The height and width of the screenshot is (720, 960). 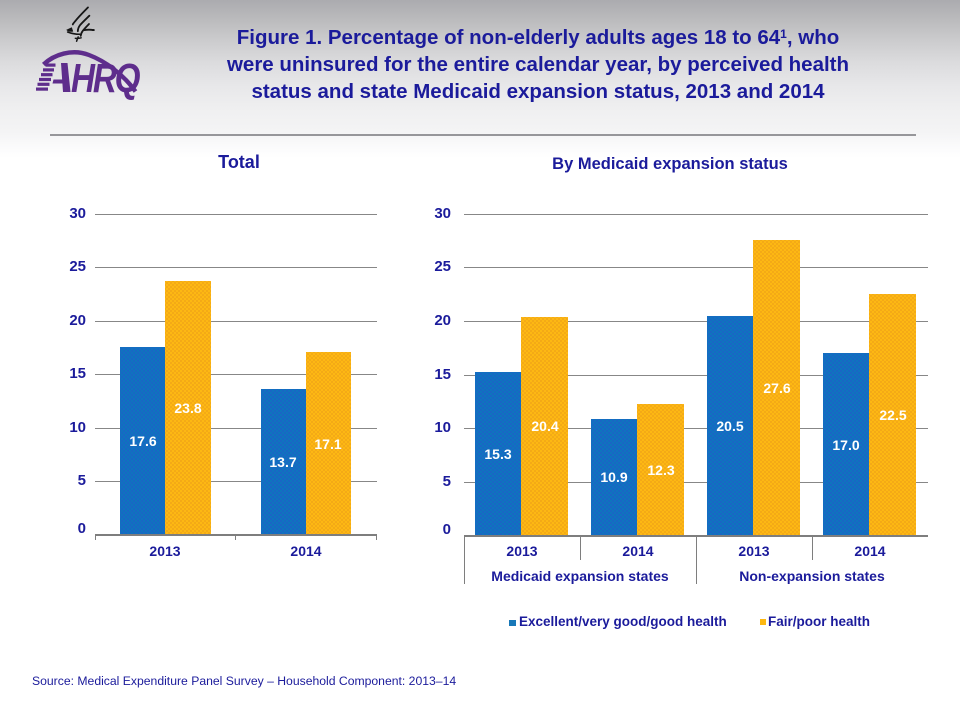 I want to click on svg-text: HRQ, so click(x=106, y=78).